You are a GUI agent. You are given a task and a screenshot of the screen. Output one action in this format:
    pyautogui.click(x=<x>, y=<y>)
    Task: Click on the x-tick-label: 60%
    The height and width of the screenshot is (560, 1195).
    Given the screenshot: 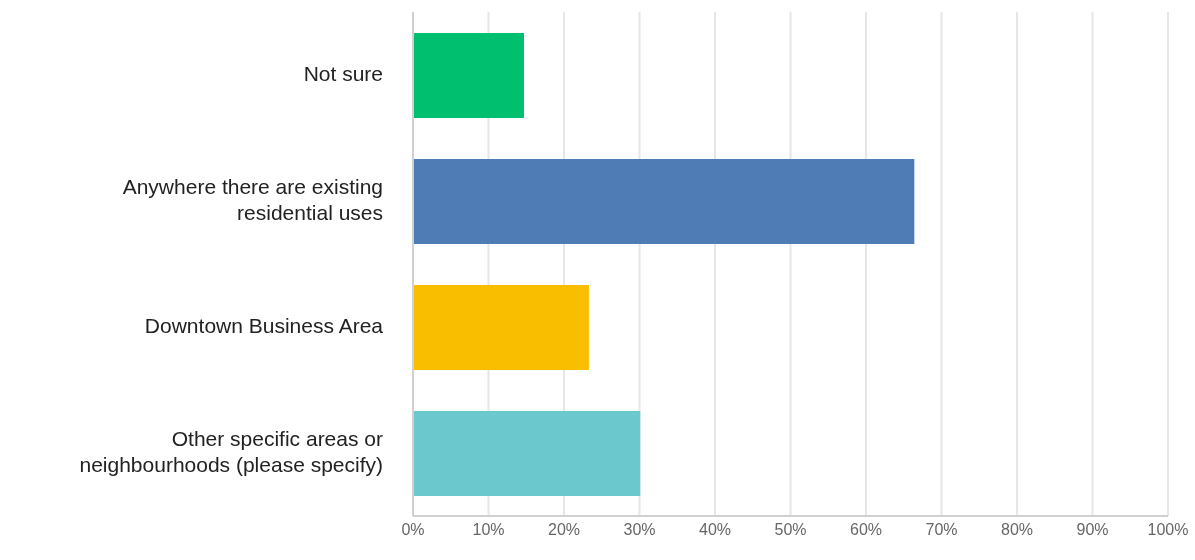 What is the action you would take?
    pyautogui.click(x=866, y=530)
    